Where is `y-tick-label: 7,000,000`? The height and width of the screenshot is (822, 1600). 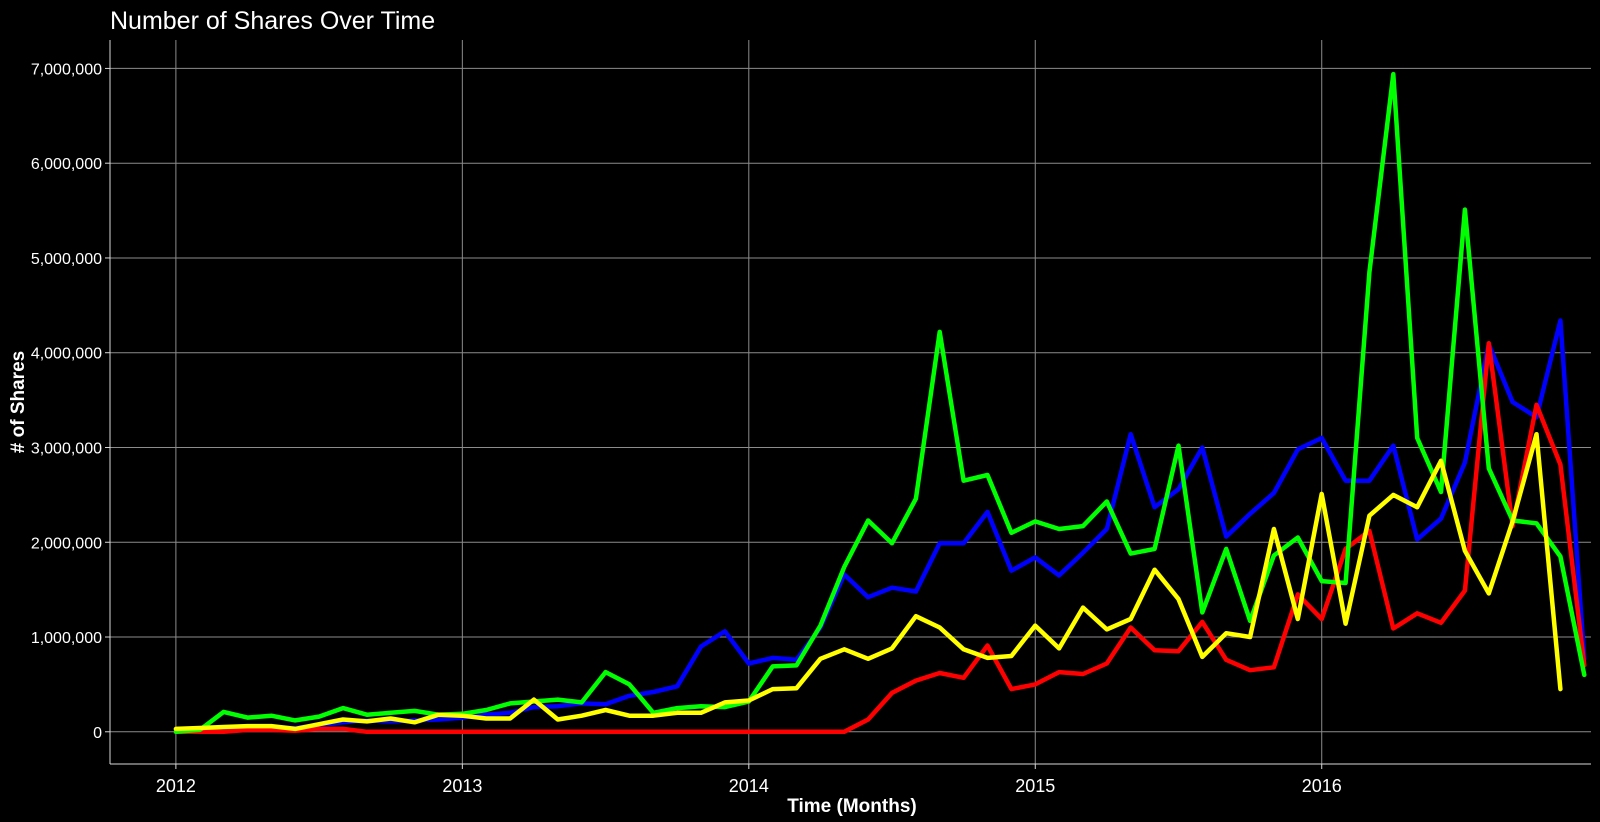 y-tick-label: 7,000,000 is located at coordinates (66, 69).